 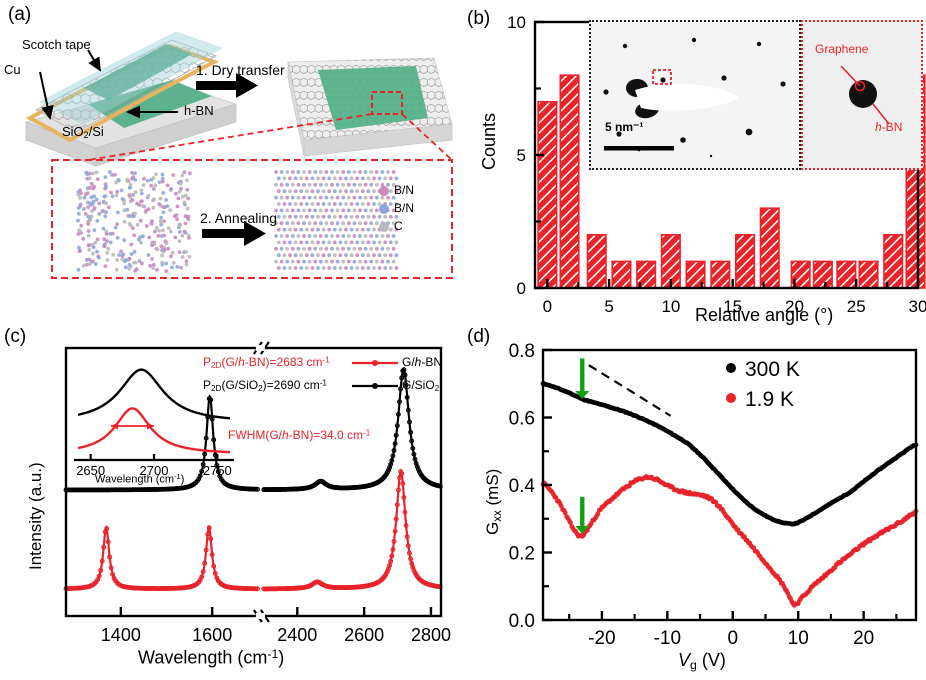 What do you see at coordinates (150, 104) in the screenshot?
I see `hbn-flake-substrate` at bounding box center [150, 104].